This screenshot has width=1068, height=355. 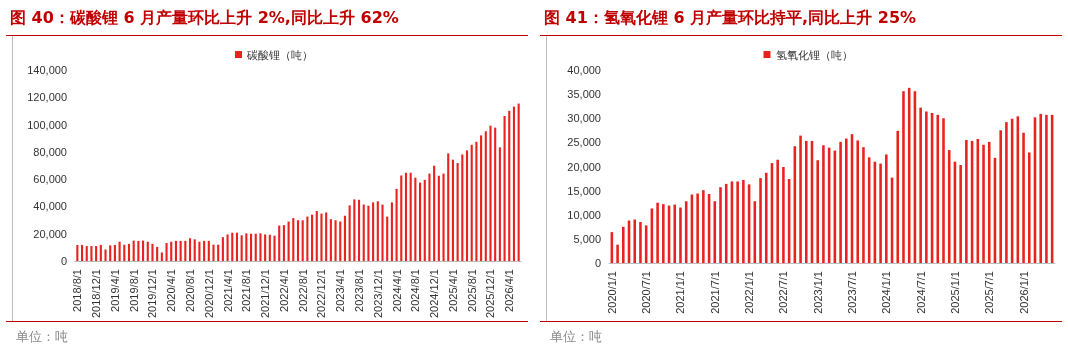 What do you see at coordinates (584, 142) in the screenshot?
I see `y-tick-label: 25,000` at bounding box center [584, 142].